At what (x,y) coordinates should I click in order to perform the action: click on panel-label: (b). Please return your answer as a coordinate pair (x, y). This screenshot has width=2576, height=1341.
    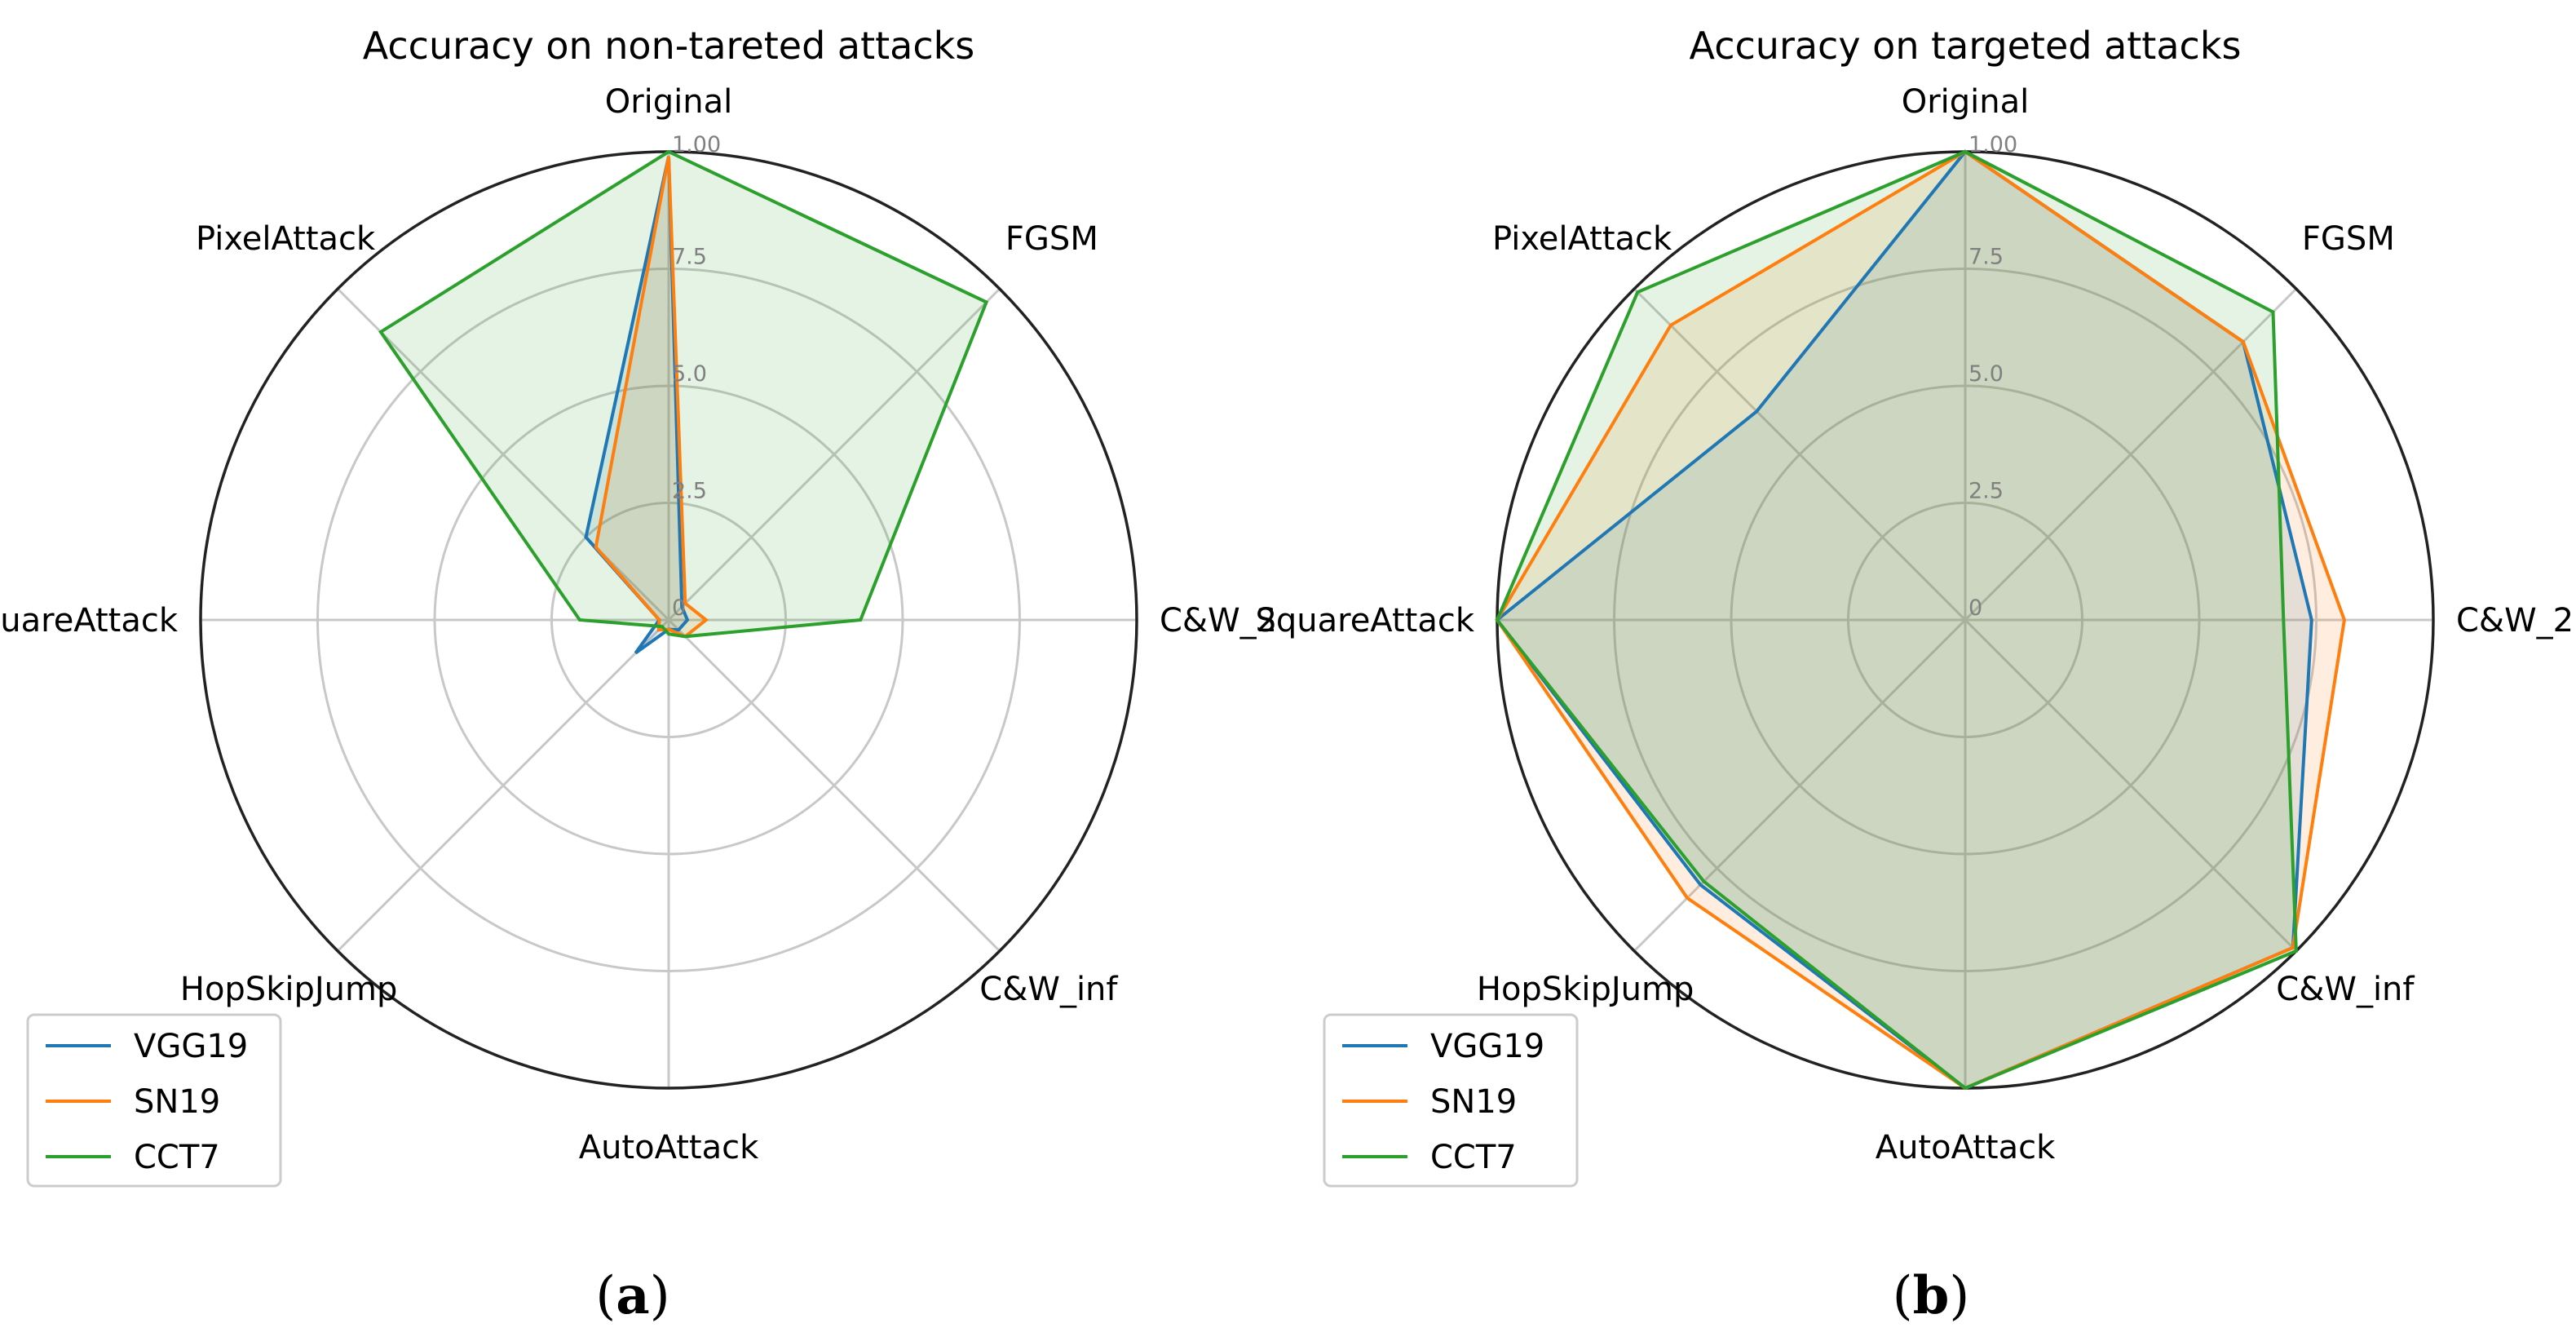
    Looking at the image, I should click on (1931, 1295).